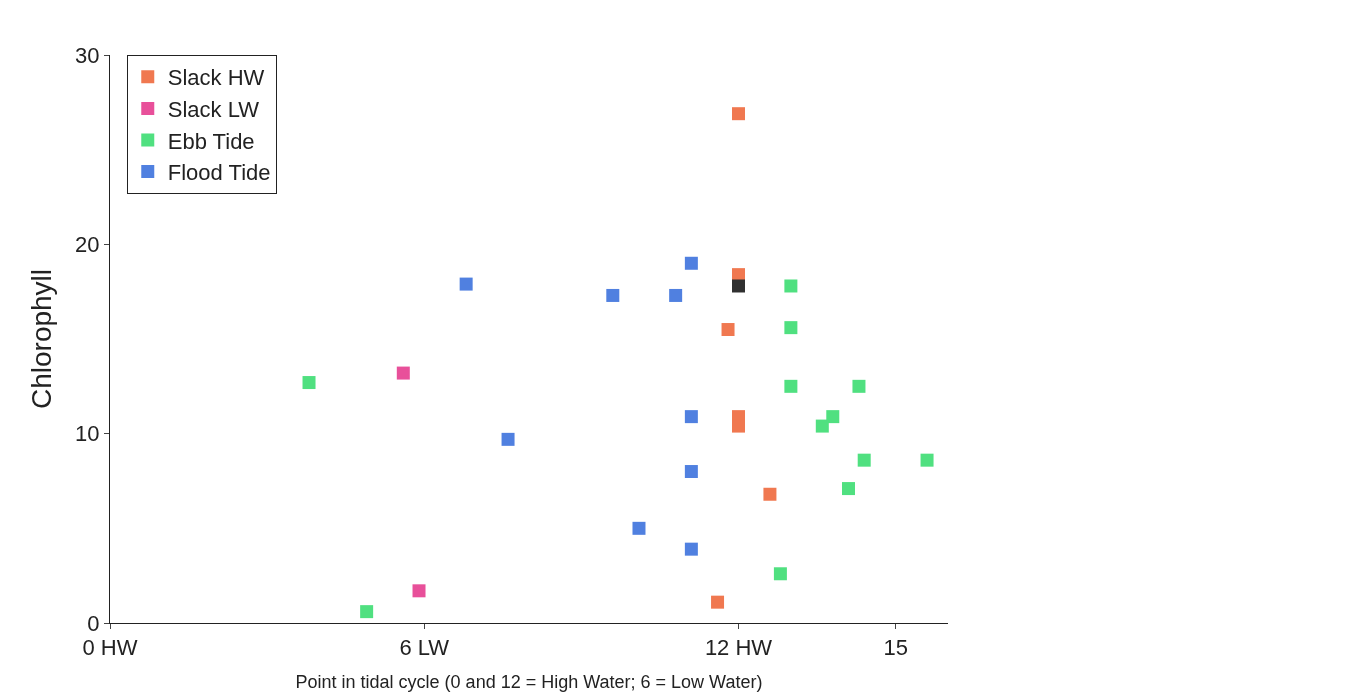 The width and height of the screenshot is (1358, 700). I want to click on x-axis-title: Point in tidal cycle (0 and 12 = High Water; 6 = Low Water), so click(529, 681).